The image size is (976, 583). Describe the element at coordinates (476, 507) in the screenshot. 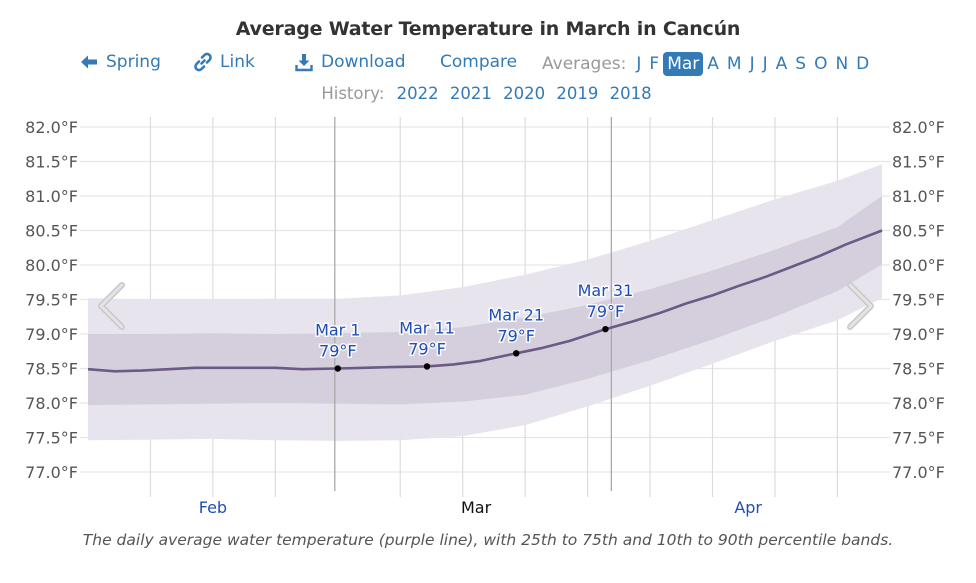

I see `x-month-label: Mar` at that location.